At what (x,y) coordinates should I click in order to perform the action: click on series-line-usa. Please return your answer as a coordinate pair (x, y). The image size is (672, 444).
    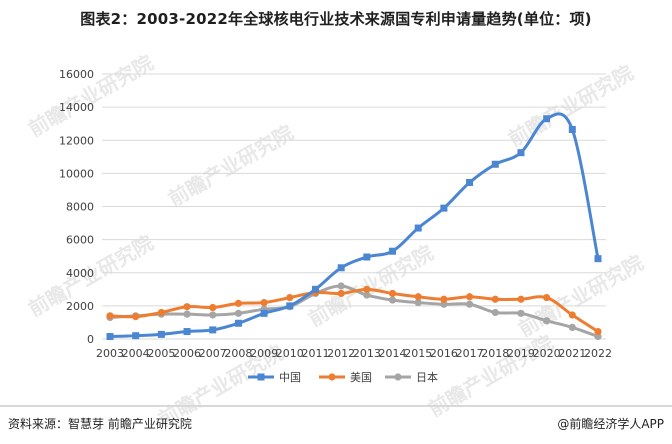
    Looking at the image, I should click on (354, 310).